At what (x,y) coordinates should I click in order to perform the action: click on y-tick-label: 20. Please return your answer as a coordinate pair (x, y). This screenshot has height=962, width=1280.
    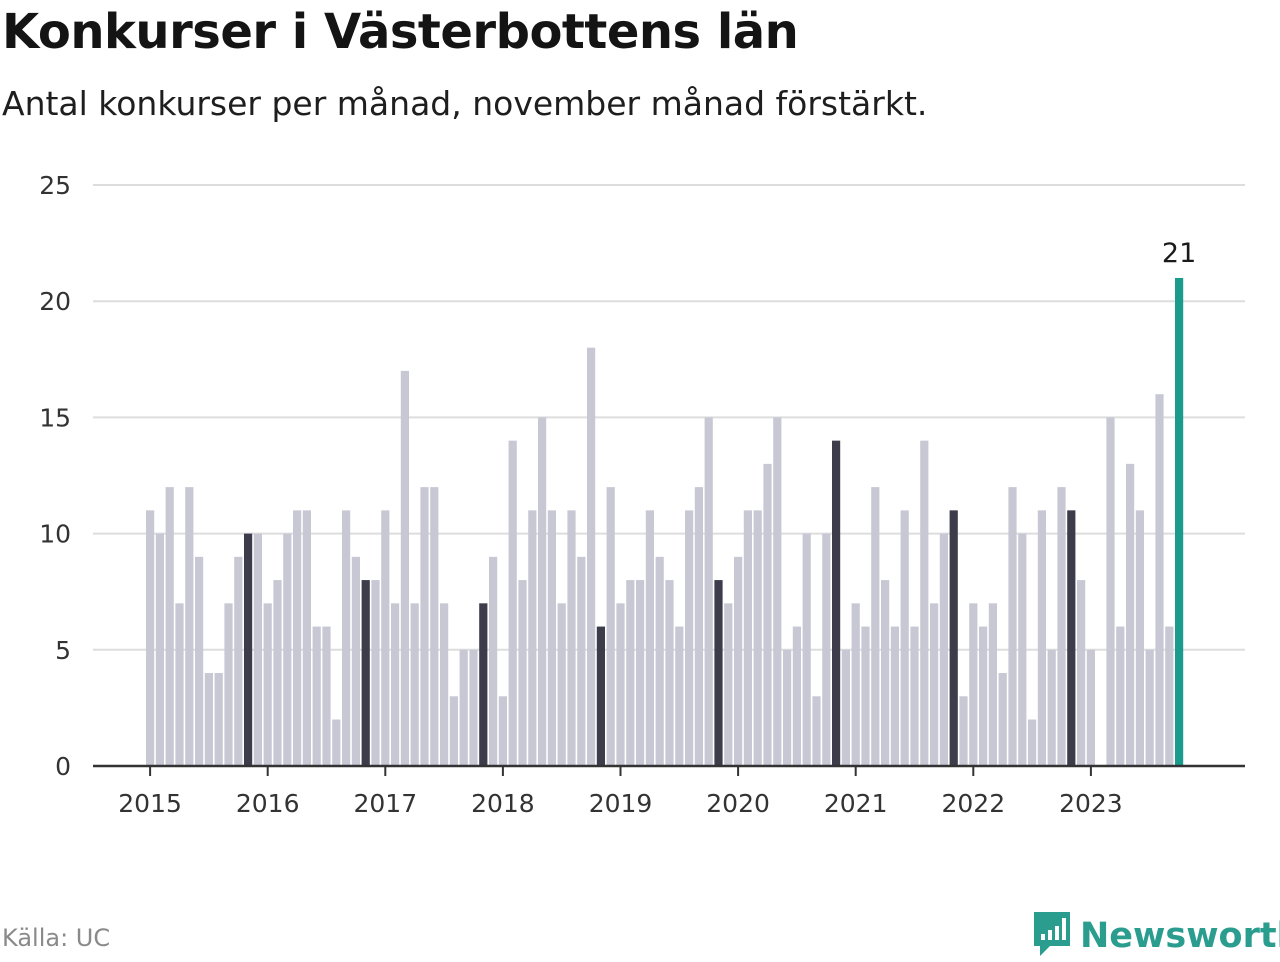
    Looking at the image, I should click on (55, 301).